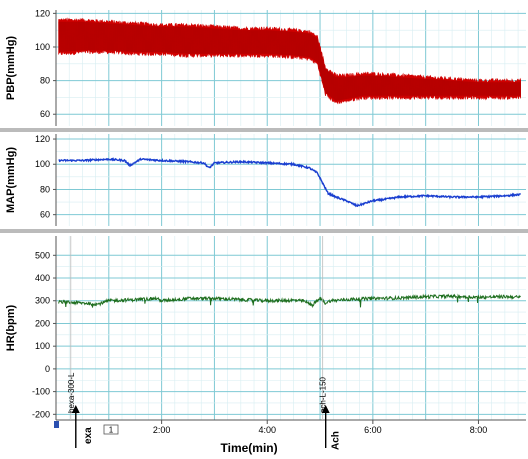 The image size is (528, 459). I want to click on event-arrow-label: exa, so click(88, 435).